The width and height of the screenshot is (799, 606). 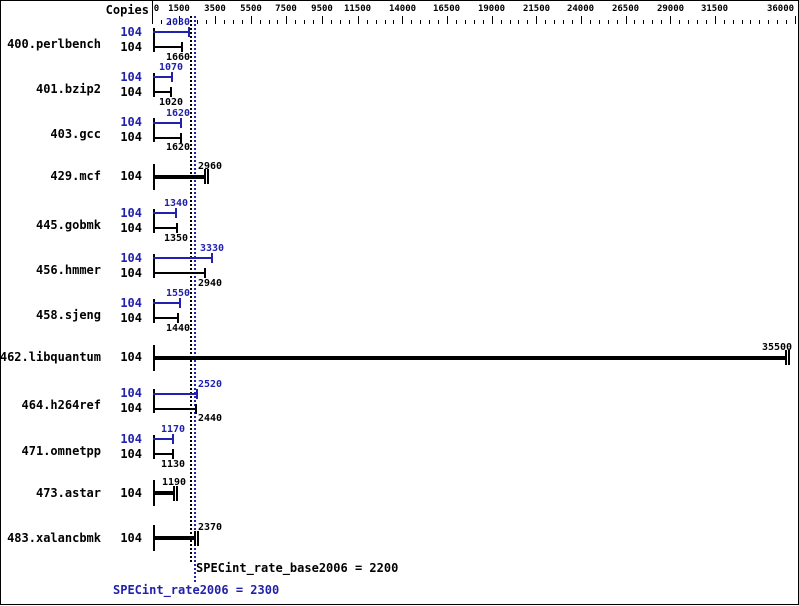 I want to click on benchmark-label: 429.mcf, so click(x=75, y=176).